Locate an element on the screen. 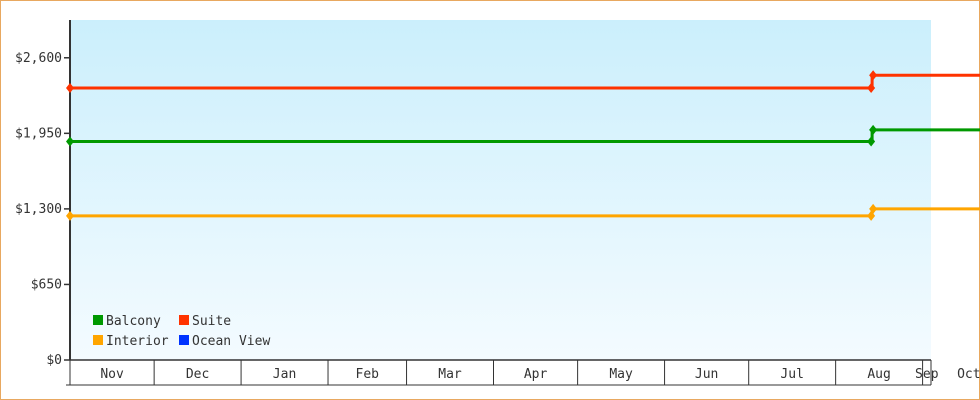 This screenshot has width=980, height=400. y-tick-label: $1,950 is located at coordinates (38, 133).